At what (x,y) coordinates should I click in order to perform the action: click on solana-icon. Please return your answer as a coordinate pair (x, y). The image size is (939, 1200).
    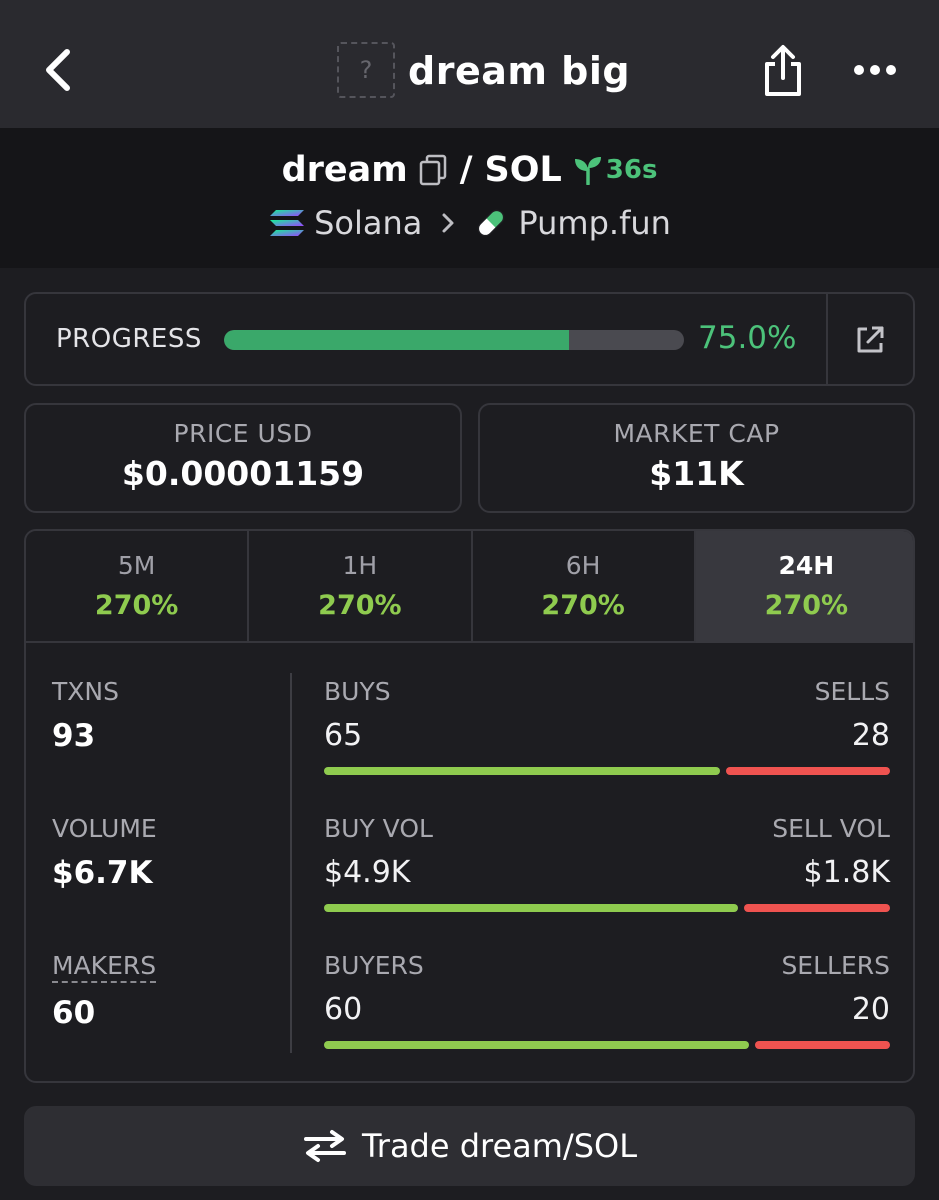
    Looking at the image, I should click on (287, 223).